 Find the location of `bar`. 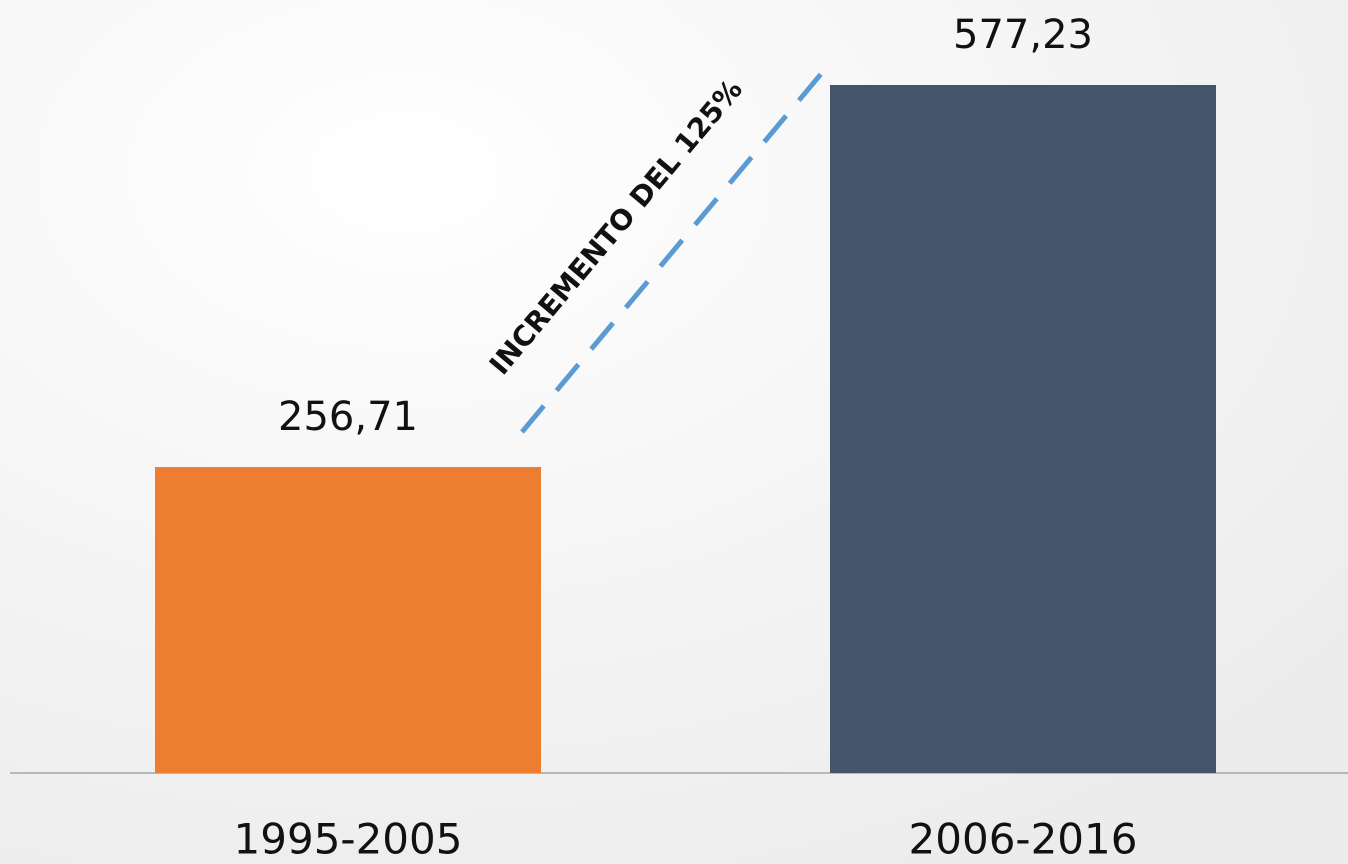

bar is located at coordinates (348, 620).